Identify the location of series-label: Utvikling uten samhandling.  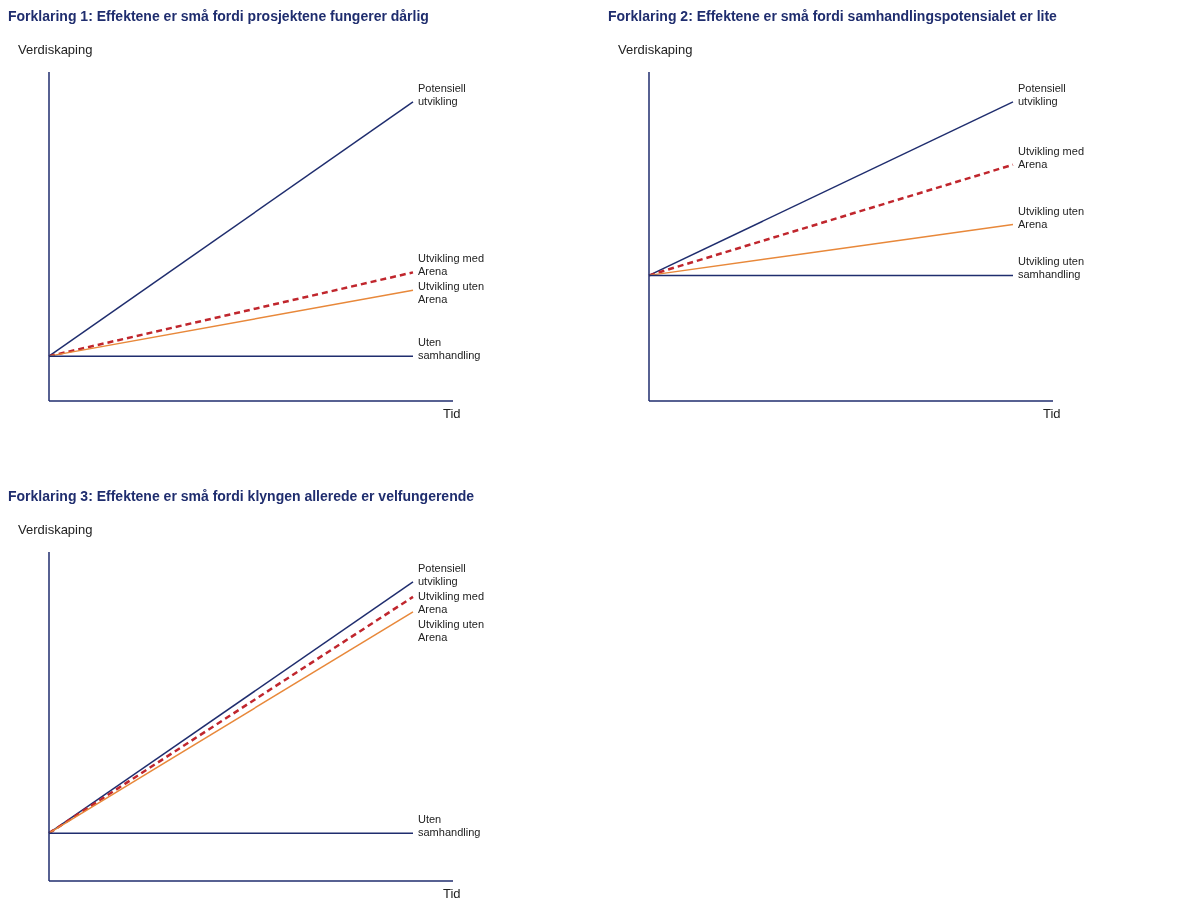
(1051, 268).